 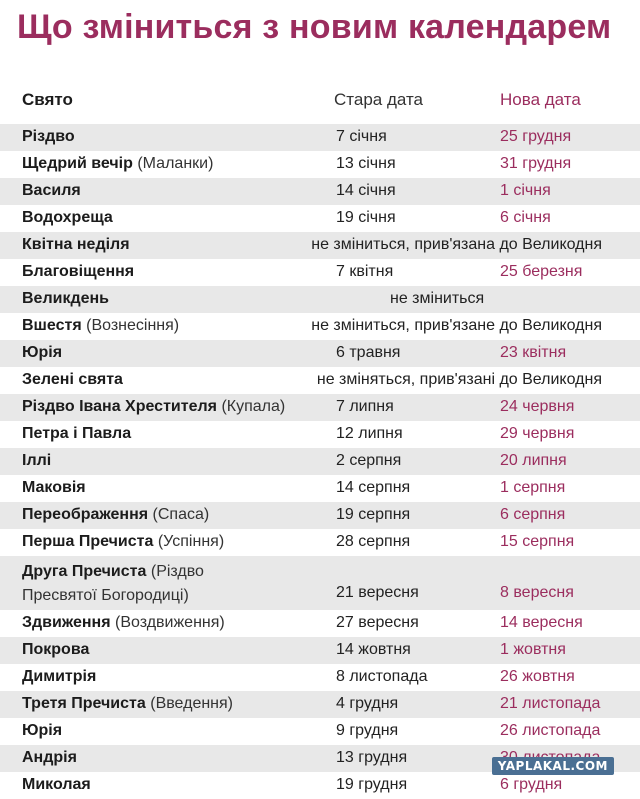 I want to click on old-date: 14 серпня, so click(x=373, y=487).